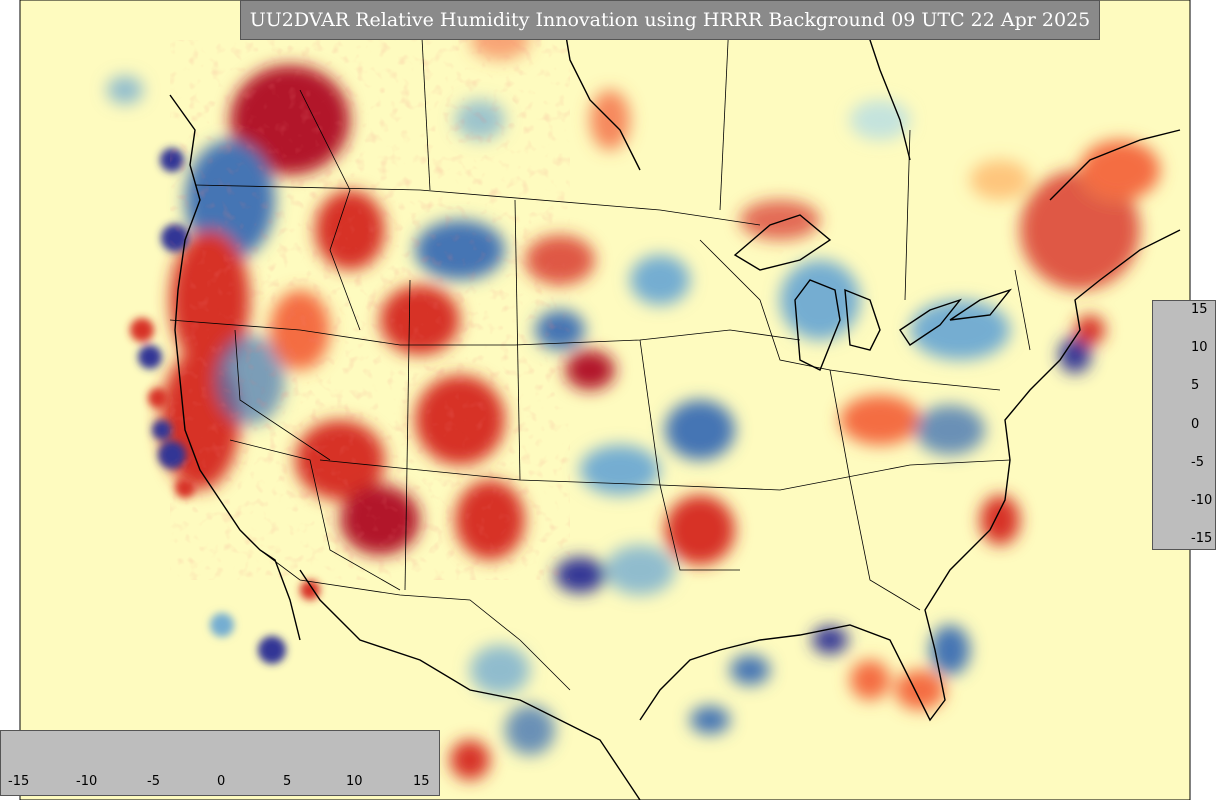 The image size is (1216, 800). Describe the element at coordinates (220, 763) in the screenshot. I see `horizontal-colorbar: -15 -10 -5 0 5 10 15` at that location.